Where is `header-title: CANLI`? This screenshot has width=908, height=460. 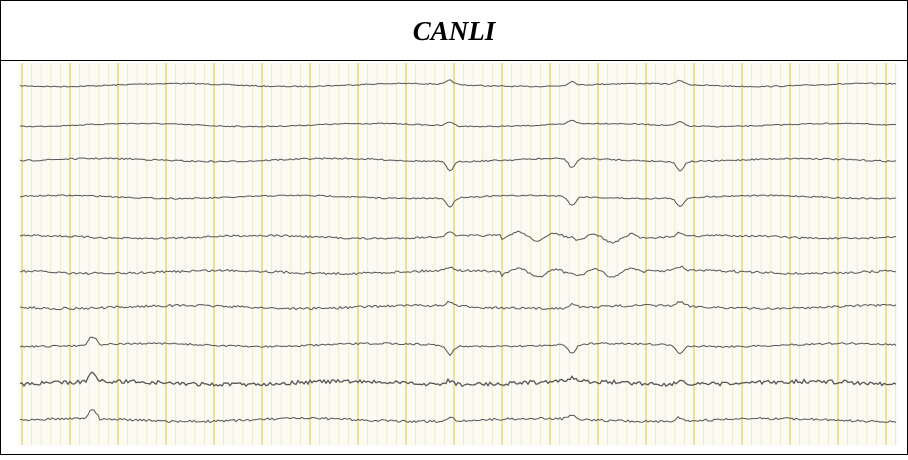 header-title: CANLI is located at coordinates (455, 31).